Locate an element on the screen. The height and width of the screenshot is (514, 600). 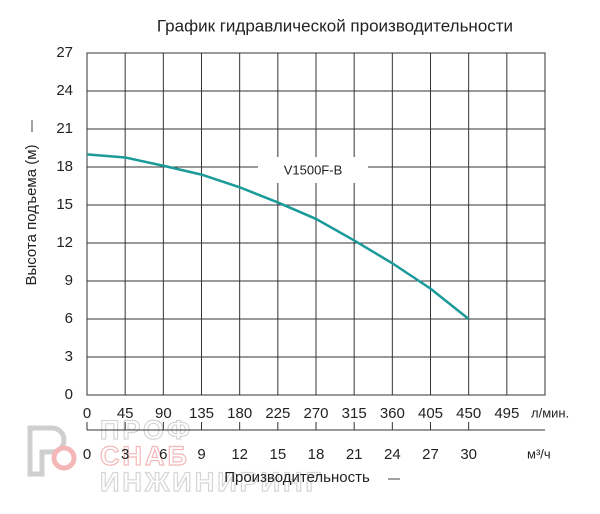
x-tick-label: 180 is located at coordinates (239, 413).